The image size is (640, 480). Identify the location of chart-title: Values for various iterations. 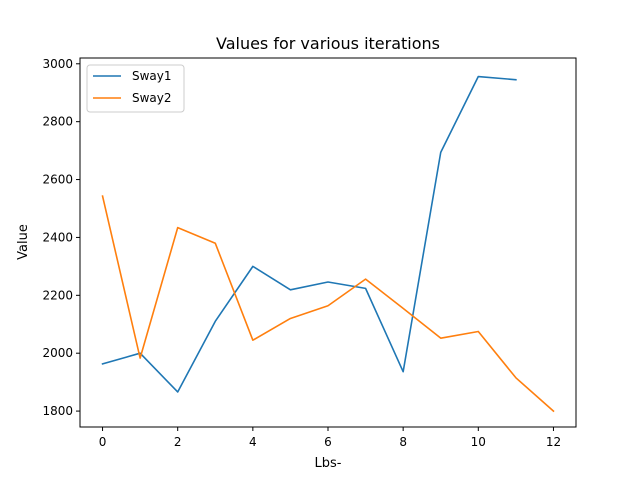
(328, 43).